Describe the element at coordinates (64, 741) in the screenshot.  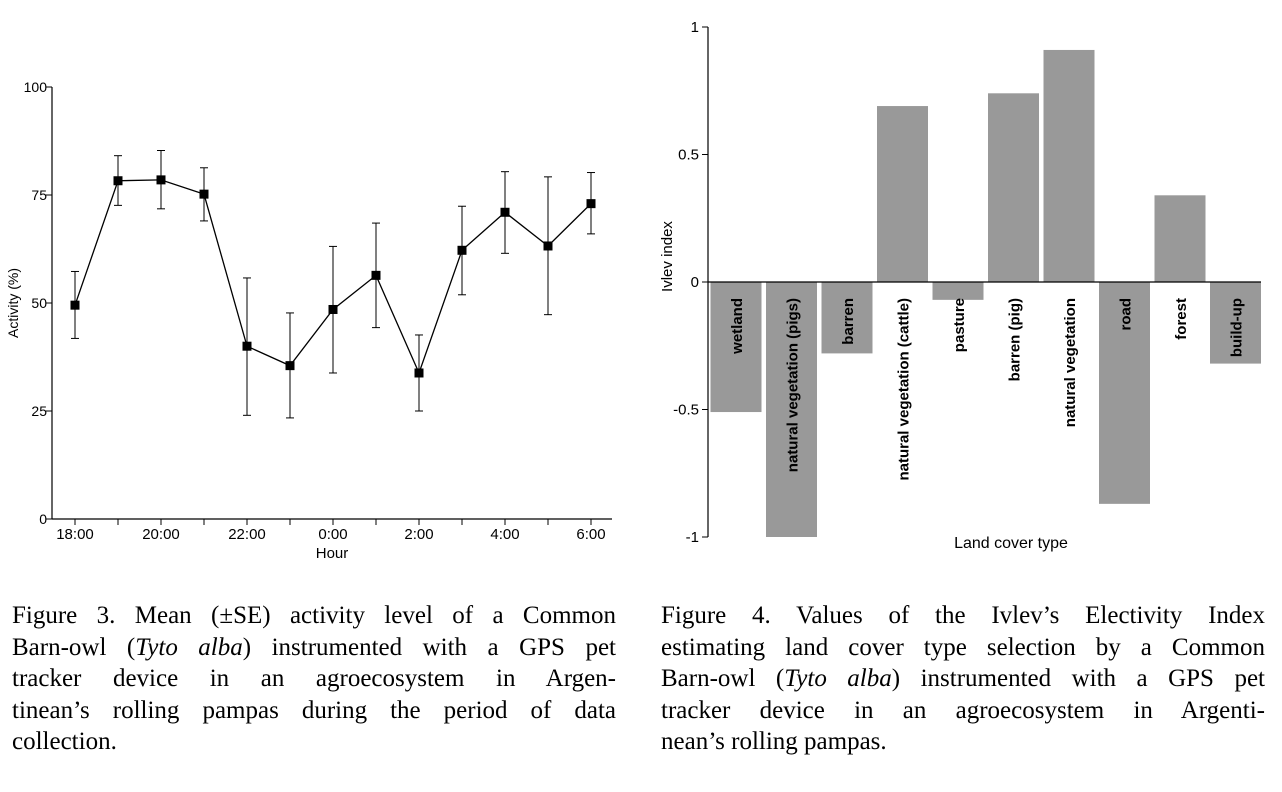
I see `caption-text: collection.` at that location.